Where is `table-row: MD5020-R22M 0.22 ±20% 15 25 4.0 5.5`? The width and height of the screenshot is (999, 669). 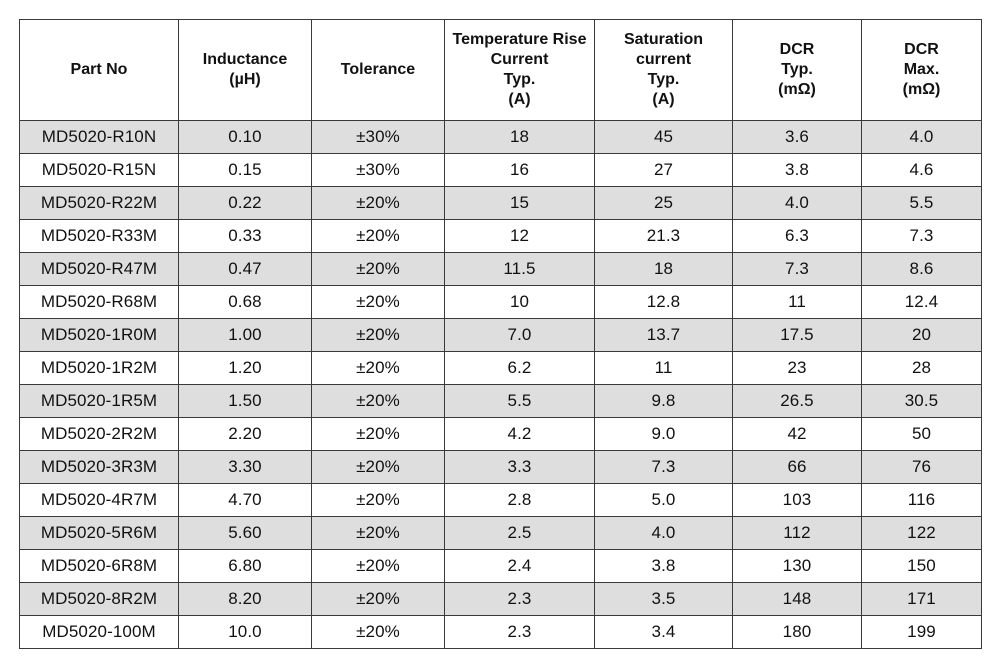
table-row: MD5020-R22M 0.22 ±20% 15 25 4.0 5.5 is located at coordinates (500, 203).